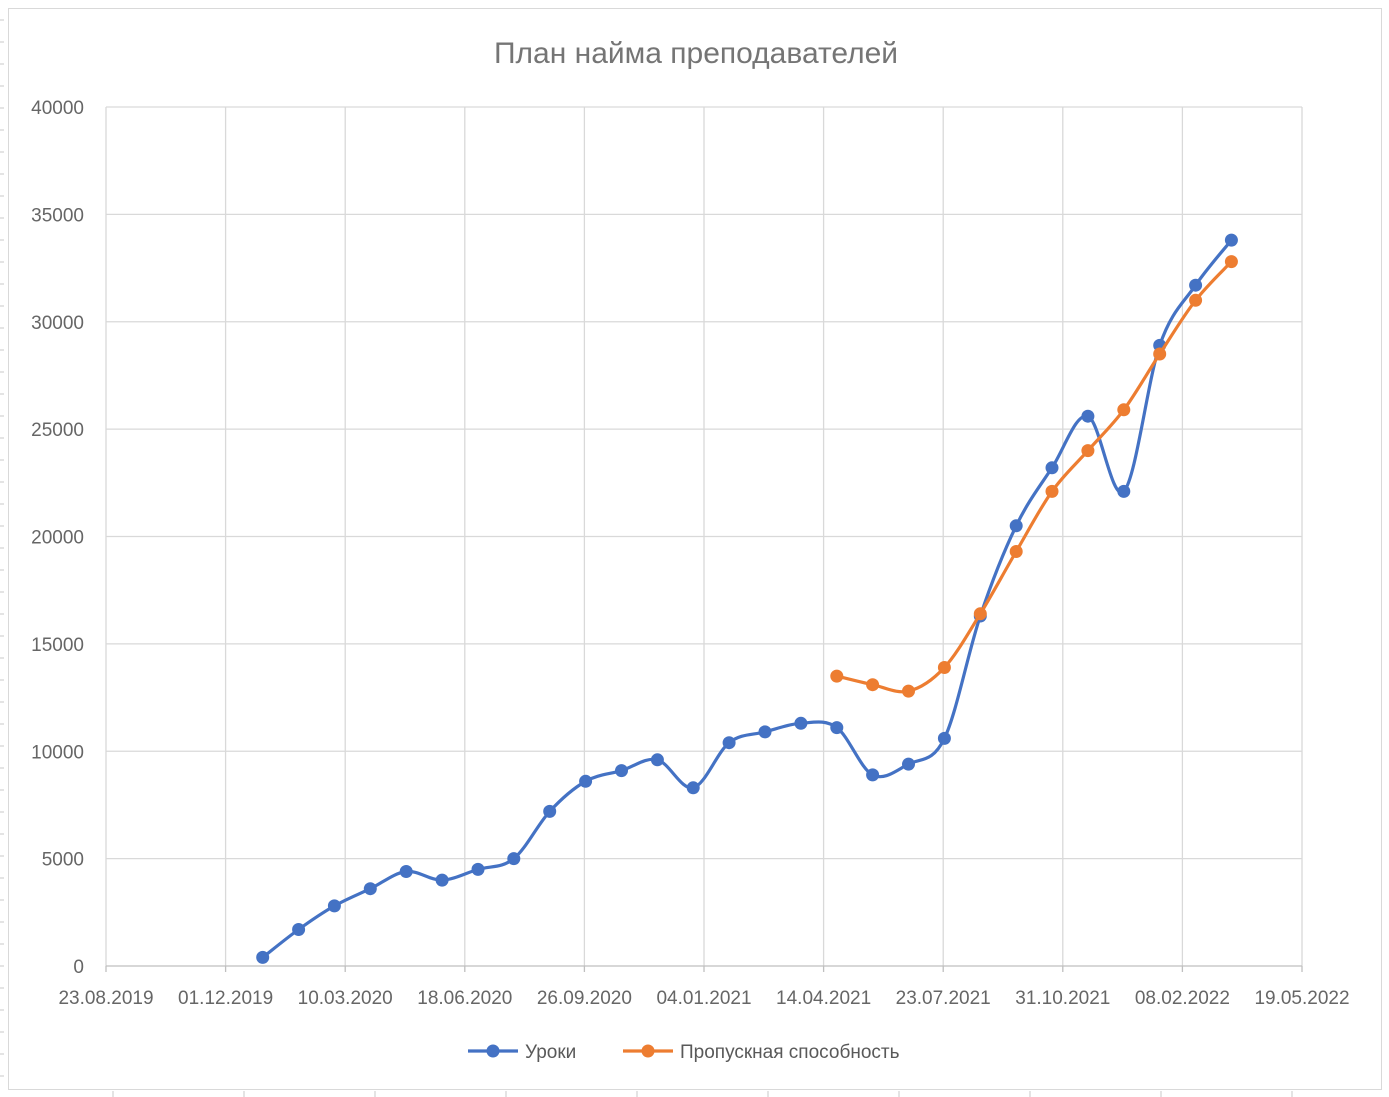 This screenshot has height=1097, width=1389. I want to click on chart-title: План найма преподавателей, so click(696, 53).